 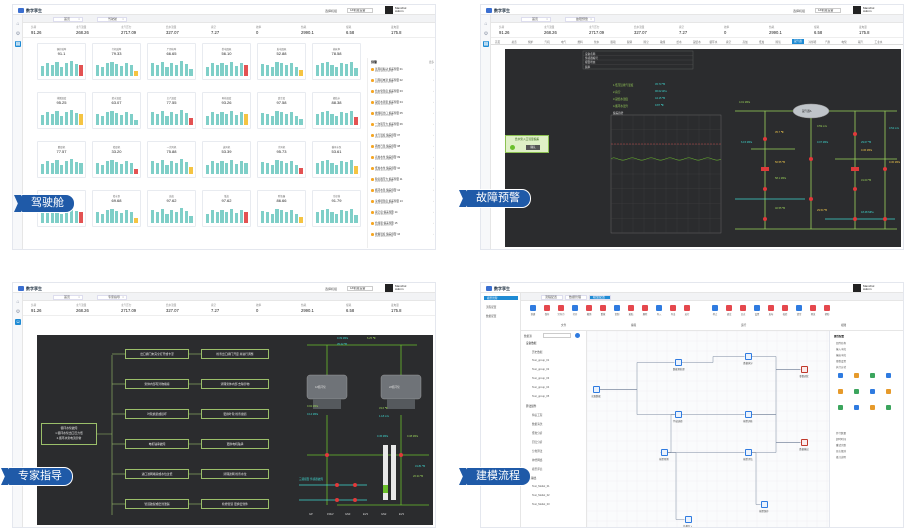 I want to click on prop-item: 执行方式, so click(x=841, y=367).